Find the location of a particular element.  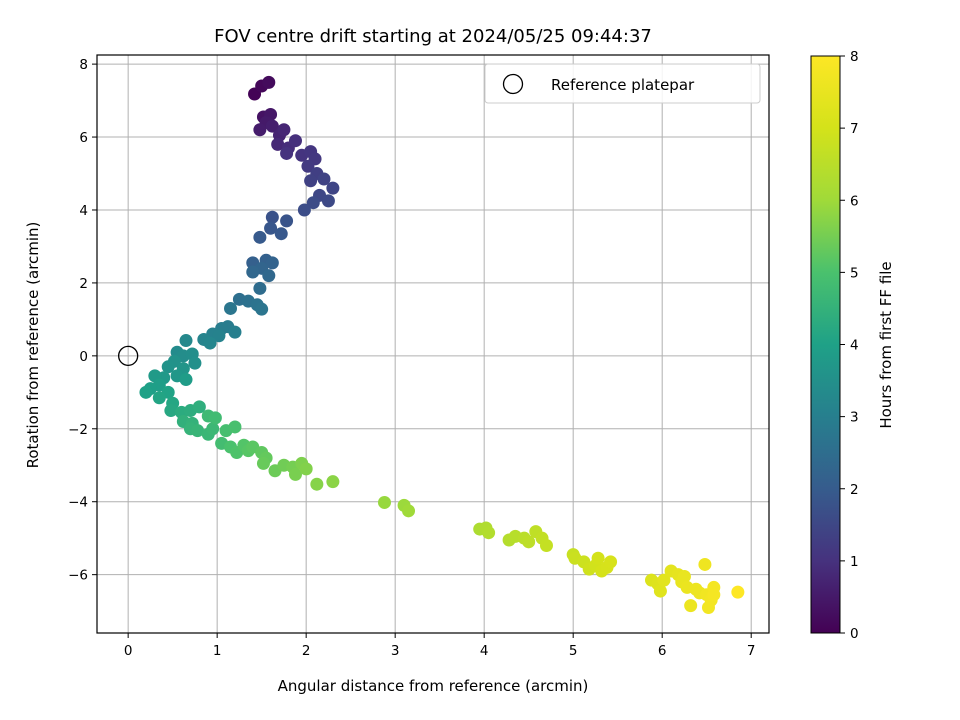

colorbar-tick-label: 2 is located at coordinates (854, 490).